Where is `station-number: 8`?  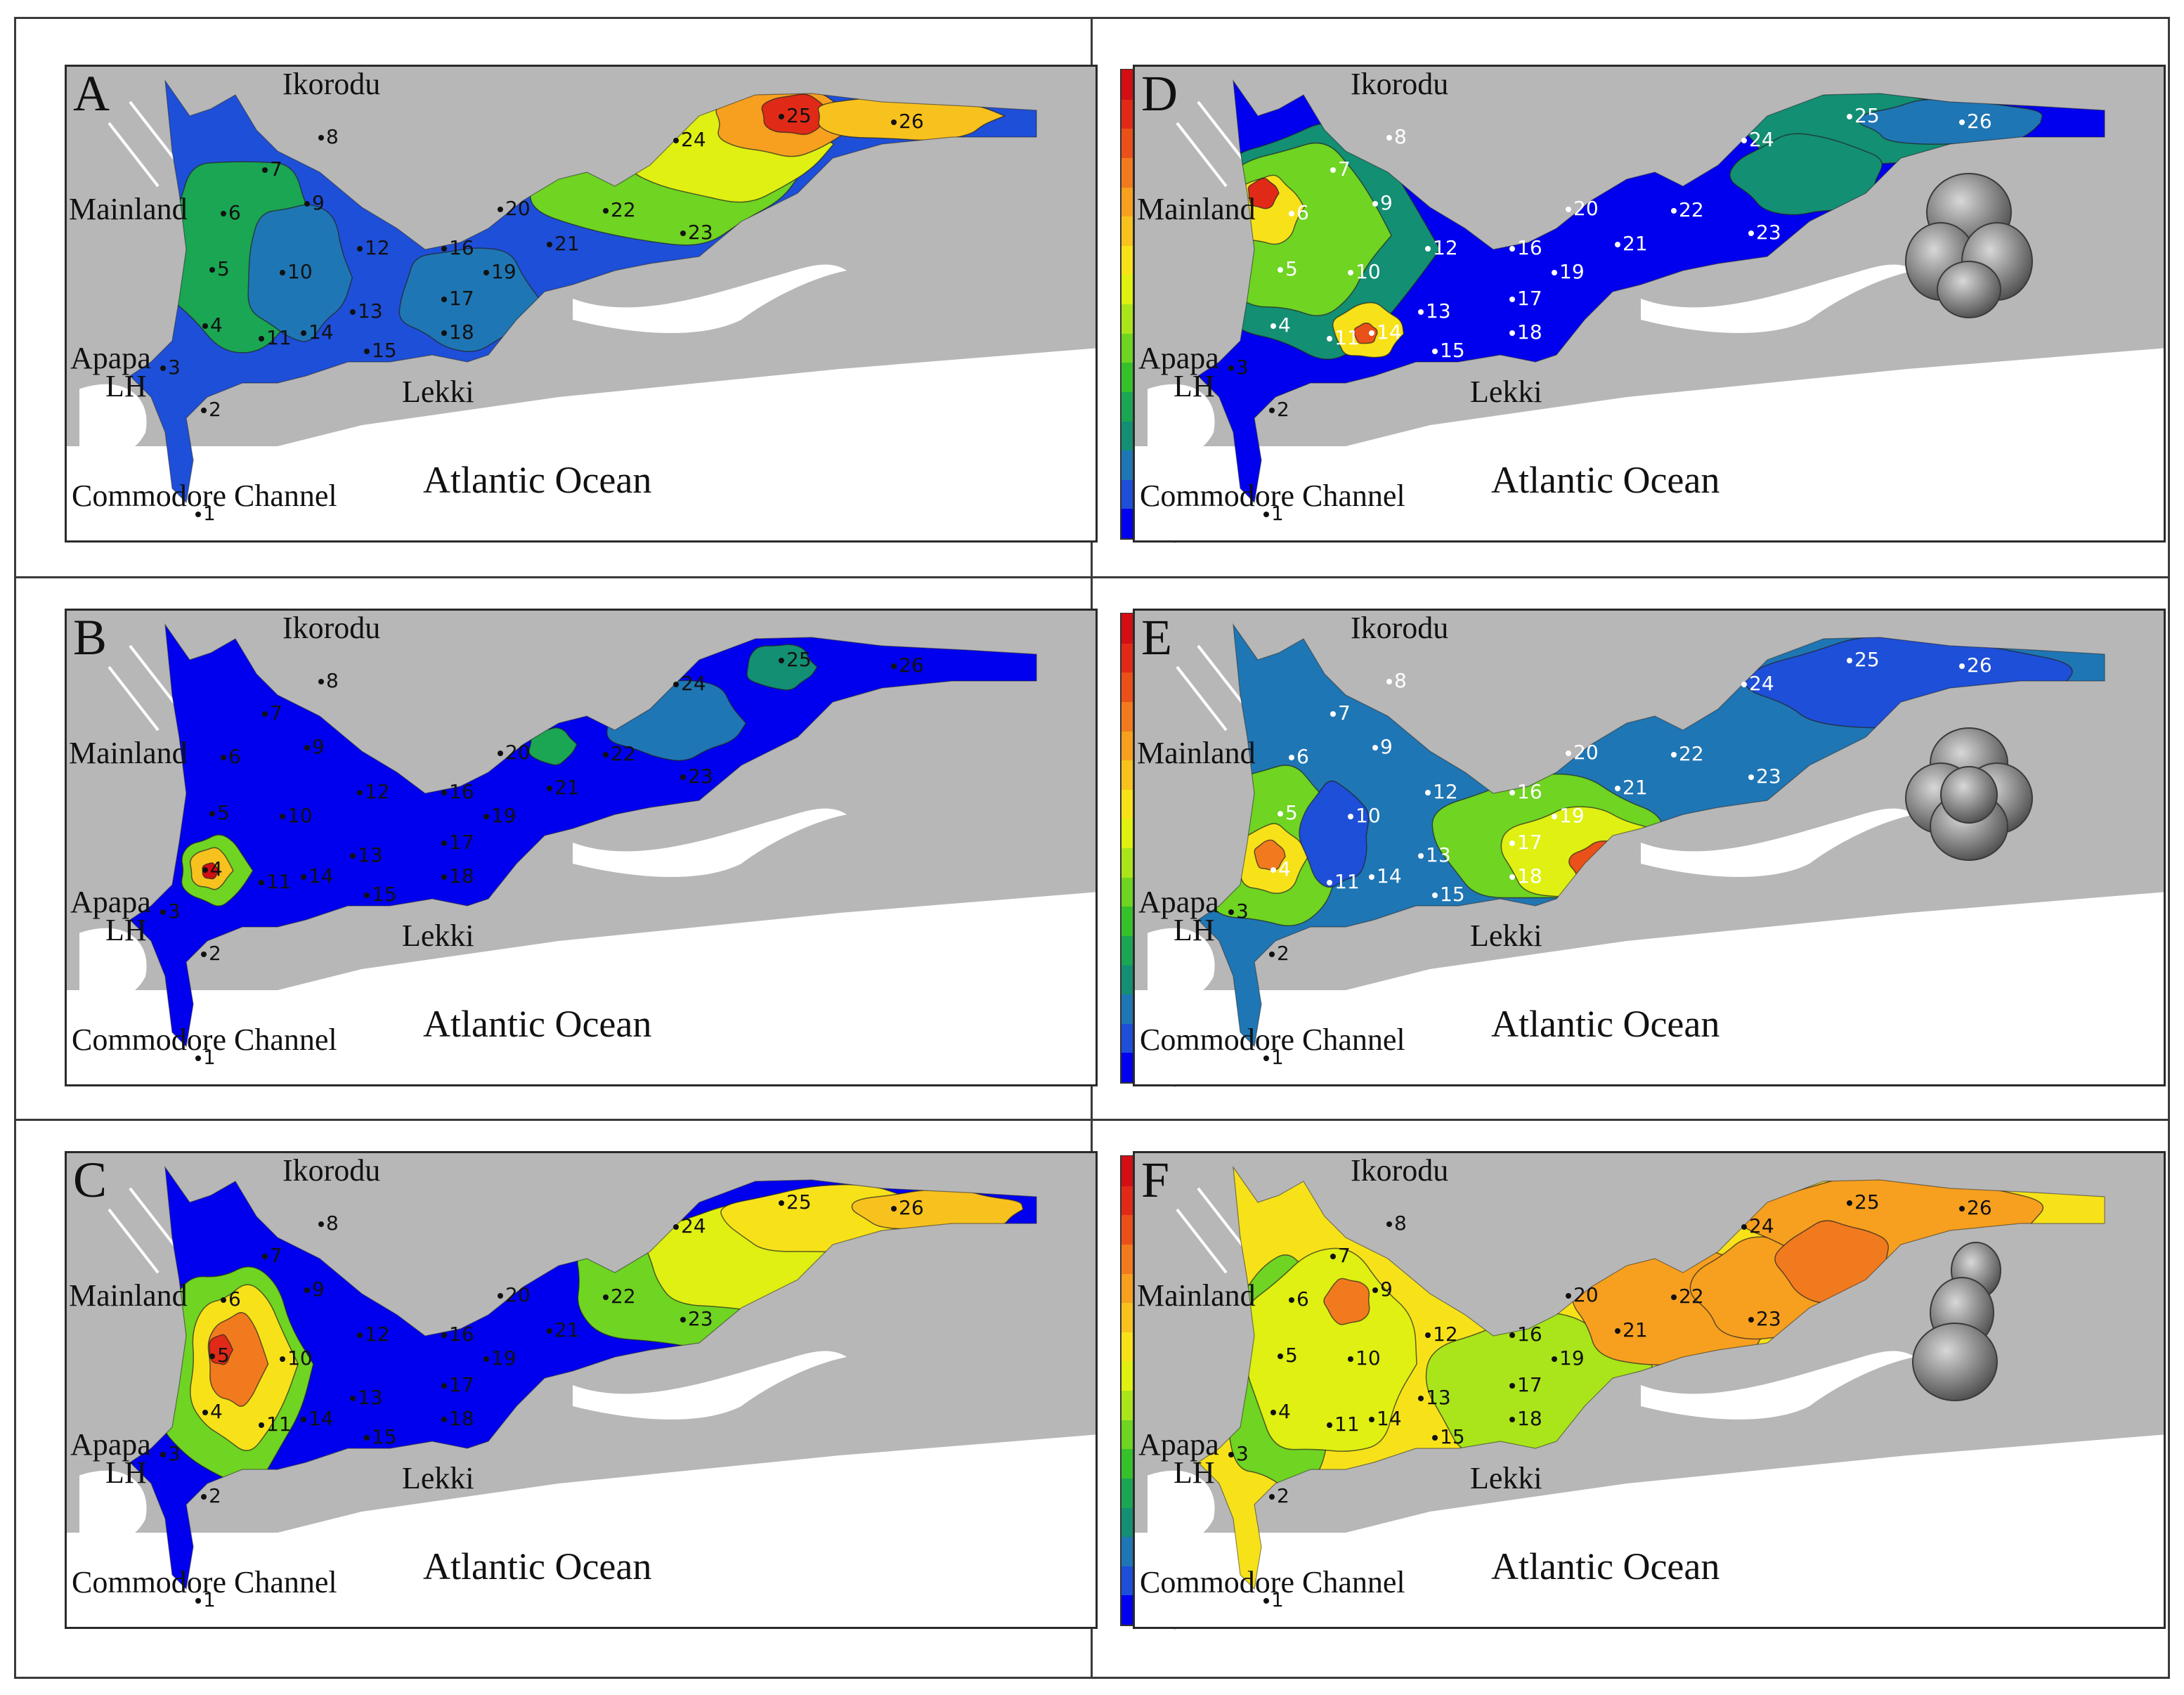
station-number: 8 is located at coordinates (333, 136).